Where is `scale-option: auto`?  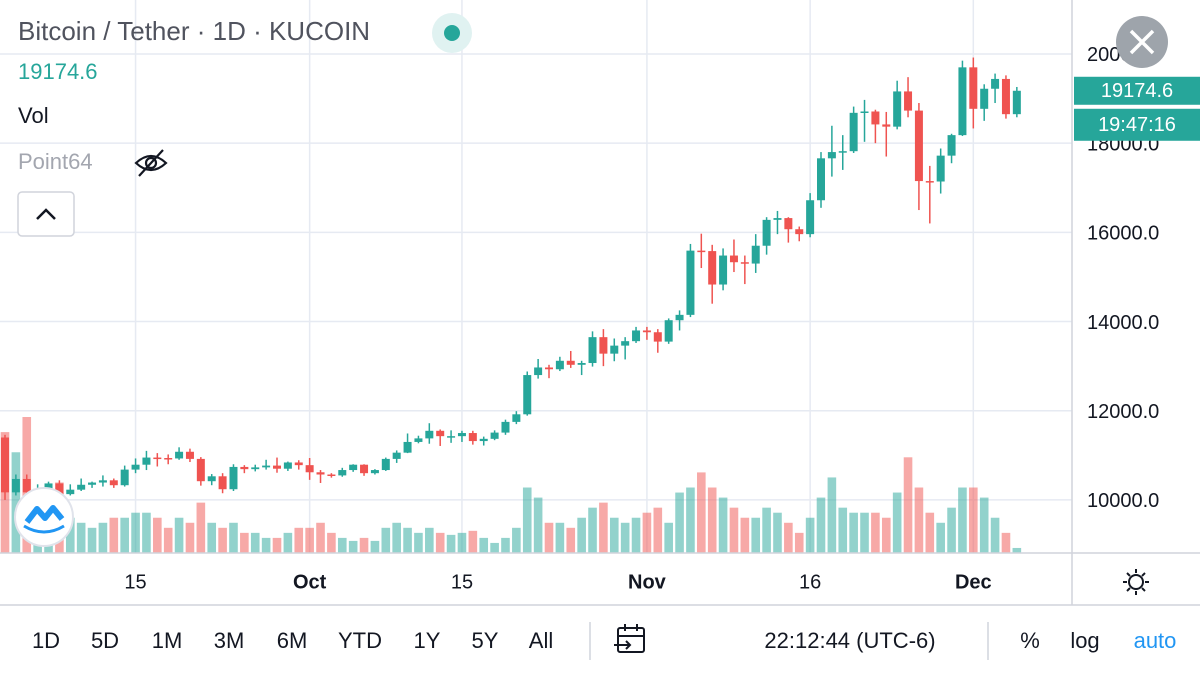
scale-option: auto is located at coordinates (1155, 640).